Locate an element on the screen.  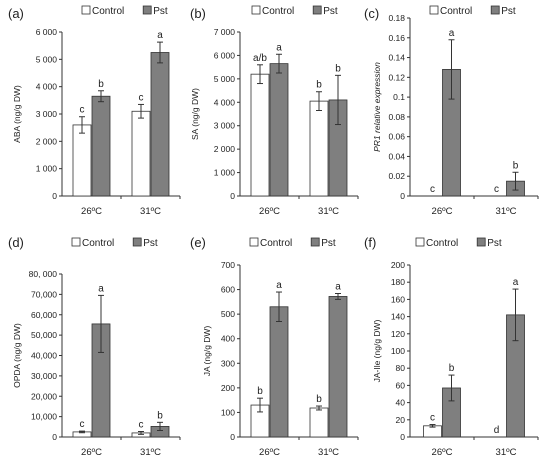
y-tick-label: 2 000 is located at coordinates (47, 141).